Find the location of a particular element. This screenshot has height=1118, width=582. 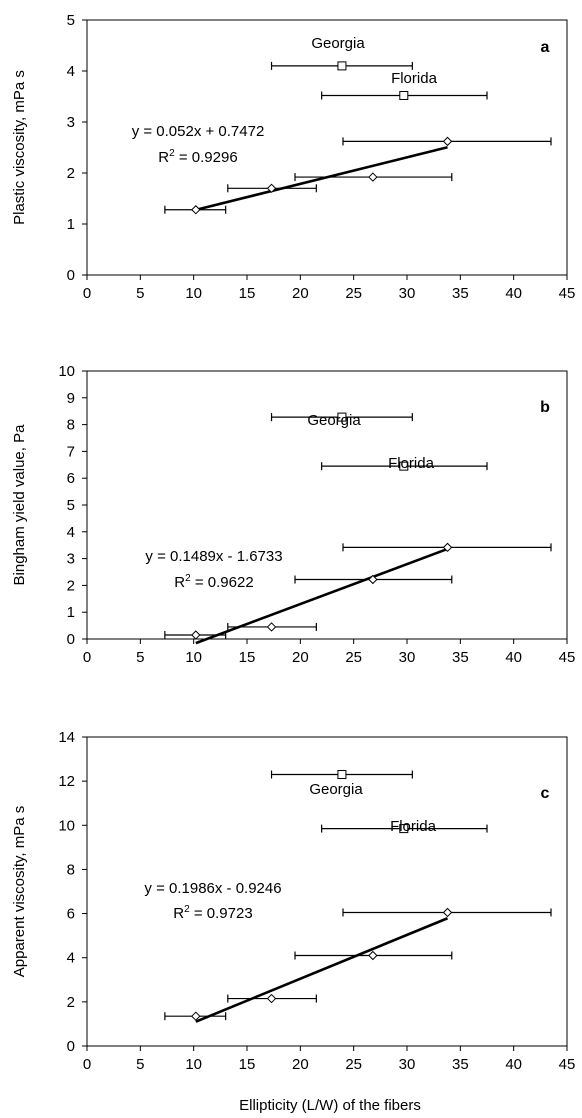

y-axis-label: Plastic viscosity, mPa s is located at coordinates (19, 147).